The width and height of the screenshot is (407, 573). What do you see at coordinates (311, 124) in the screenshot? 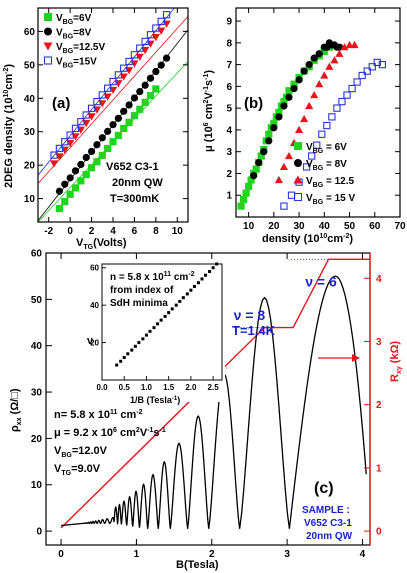
I see `panel-b-plot-area` at bounding box center [311, 124].